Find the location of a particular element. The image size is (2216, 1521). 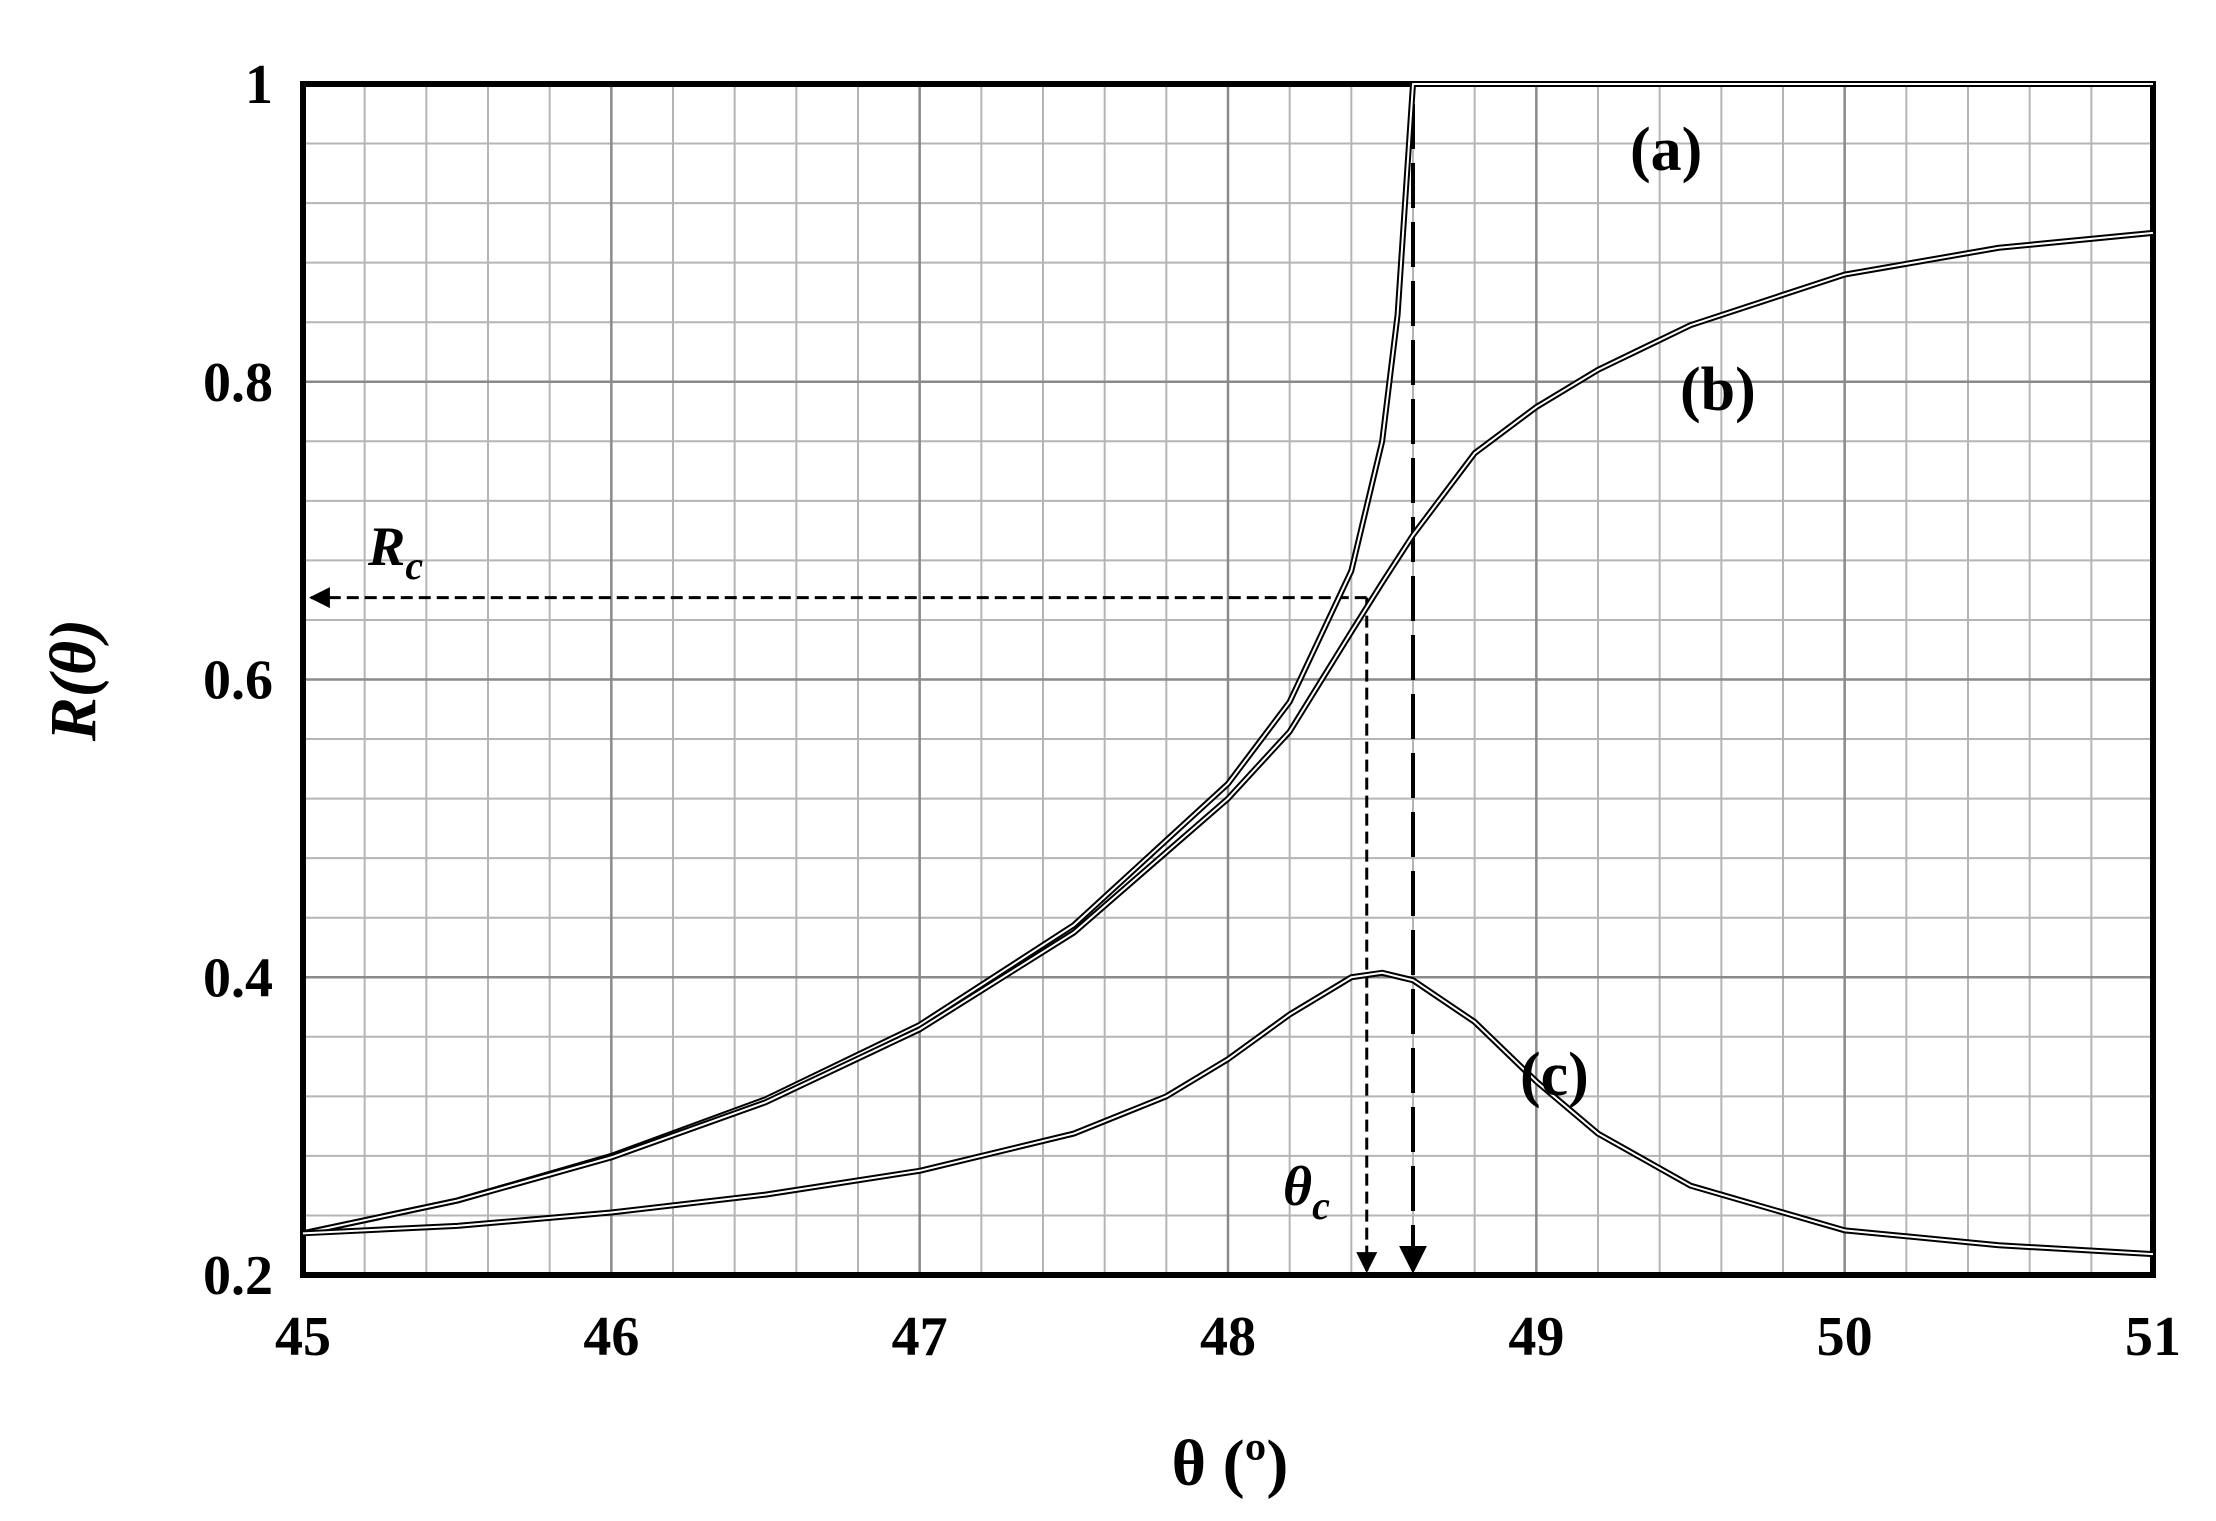

reflectance-label: Rc is located at coordinates (395, 552).